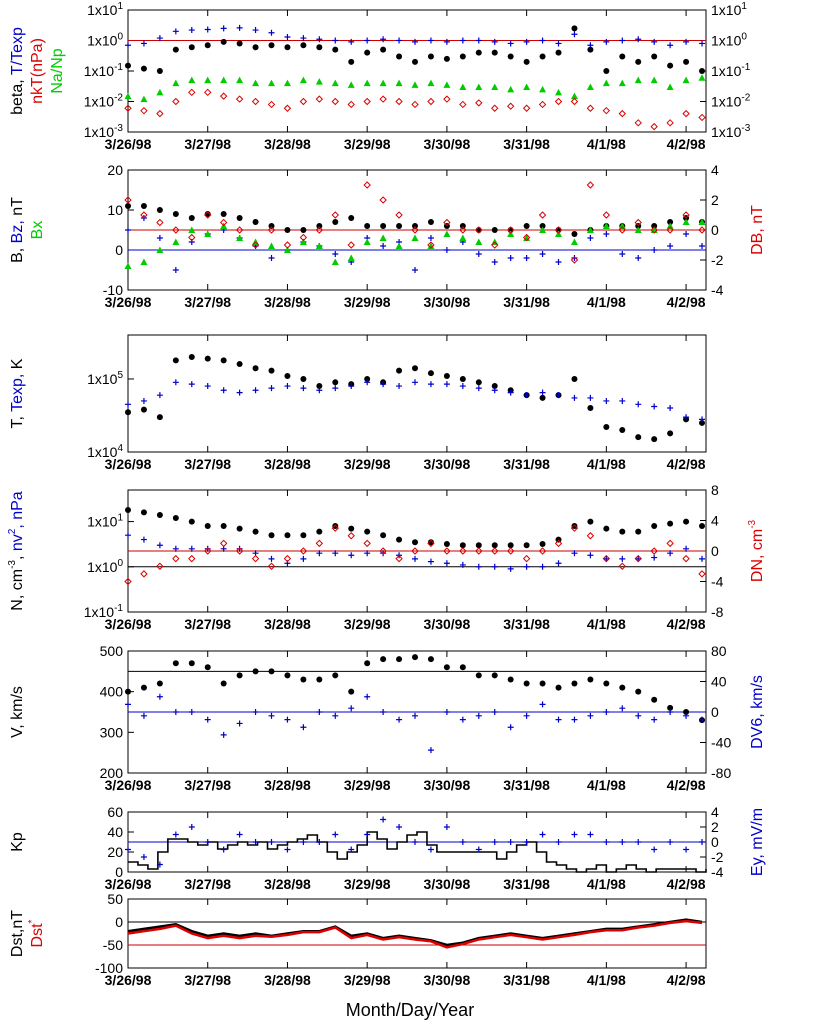 This screenshot has height=1024, width=835. Describe the element at coordinates (731, 131) in the screenshot. I see `y-tick-label-right: 1x10⁻³` at that location.